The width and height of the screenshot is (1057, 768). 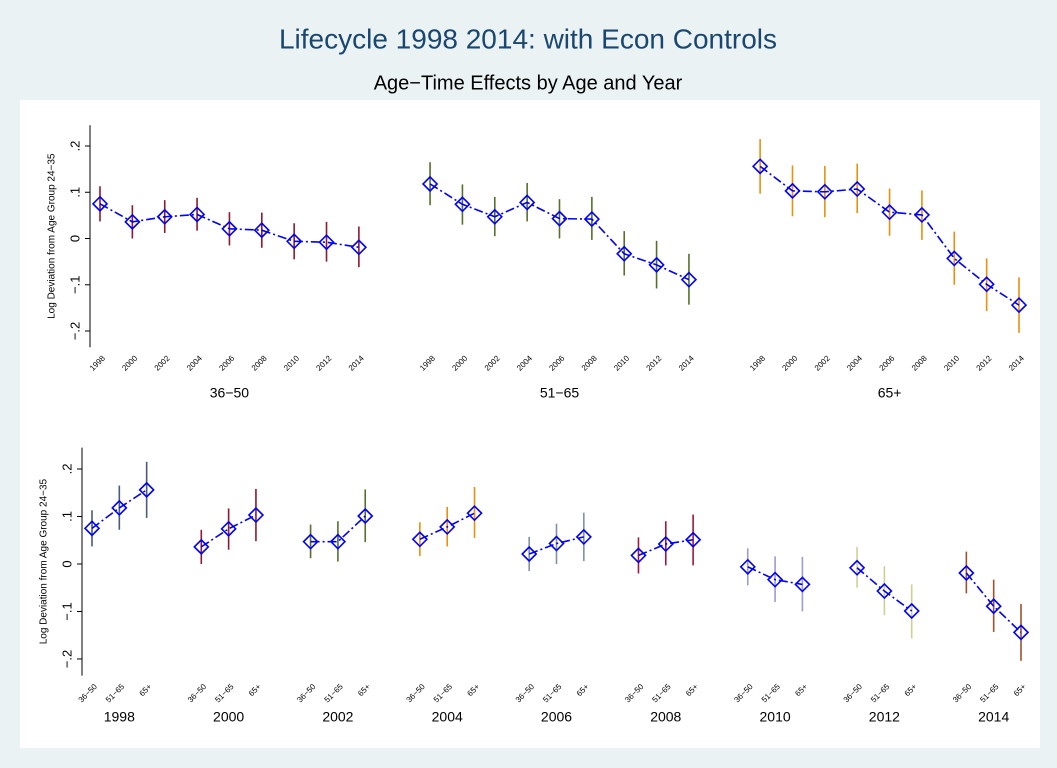 I want to click on group-label: 51−65, so click(x=560, y=393).